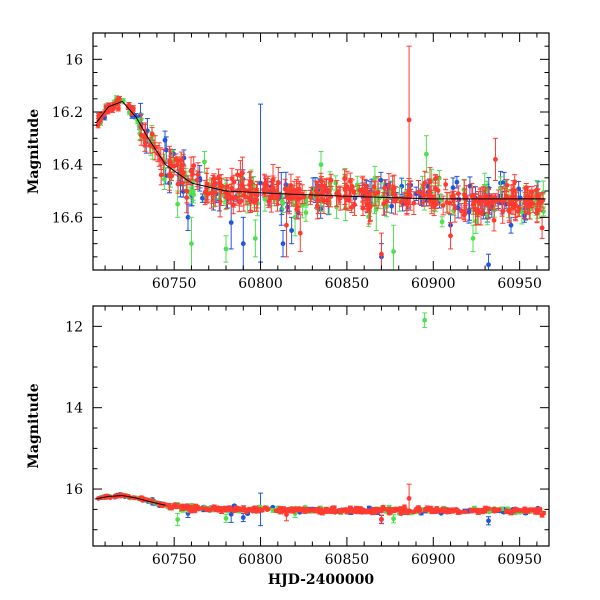 The height and width of the screenshot is (600, 600). What do you see at coordinates (130, 500) in the screenshot?
I see `model-curve` at bounding box center [130, 500].